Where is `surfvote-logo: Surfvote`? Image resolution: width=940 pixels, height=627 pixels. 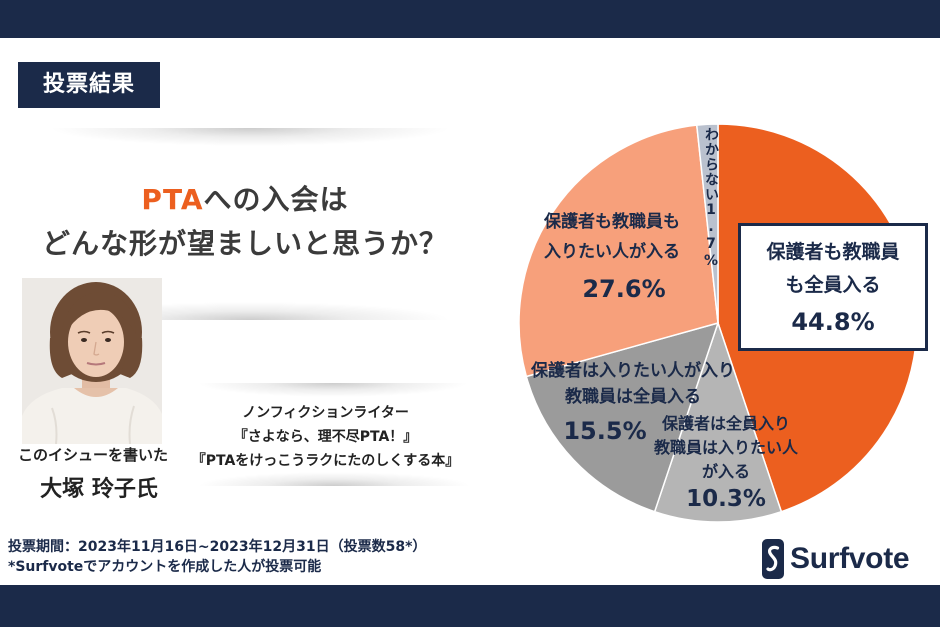 surfvote-logo: Surfvote is located at coordinates (836, 559).